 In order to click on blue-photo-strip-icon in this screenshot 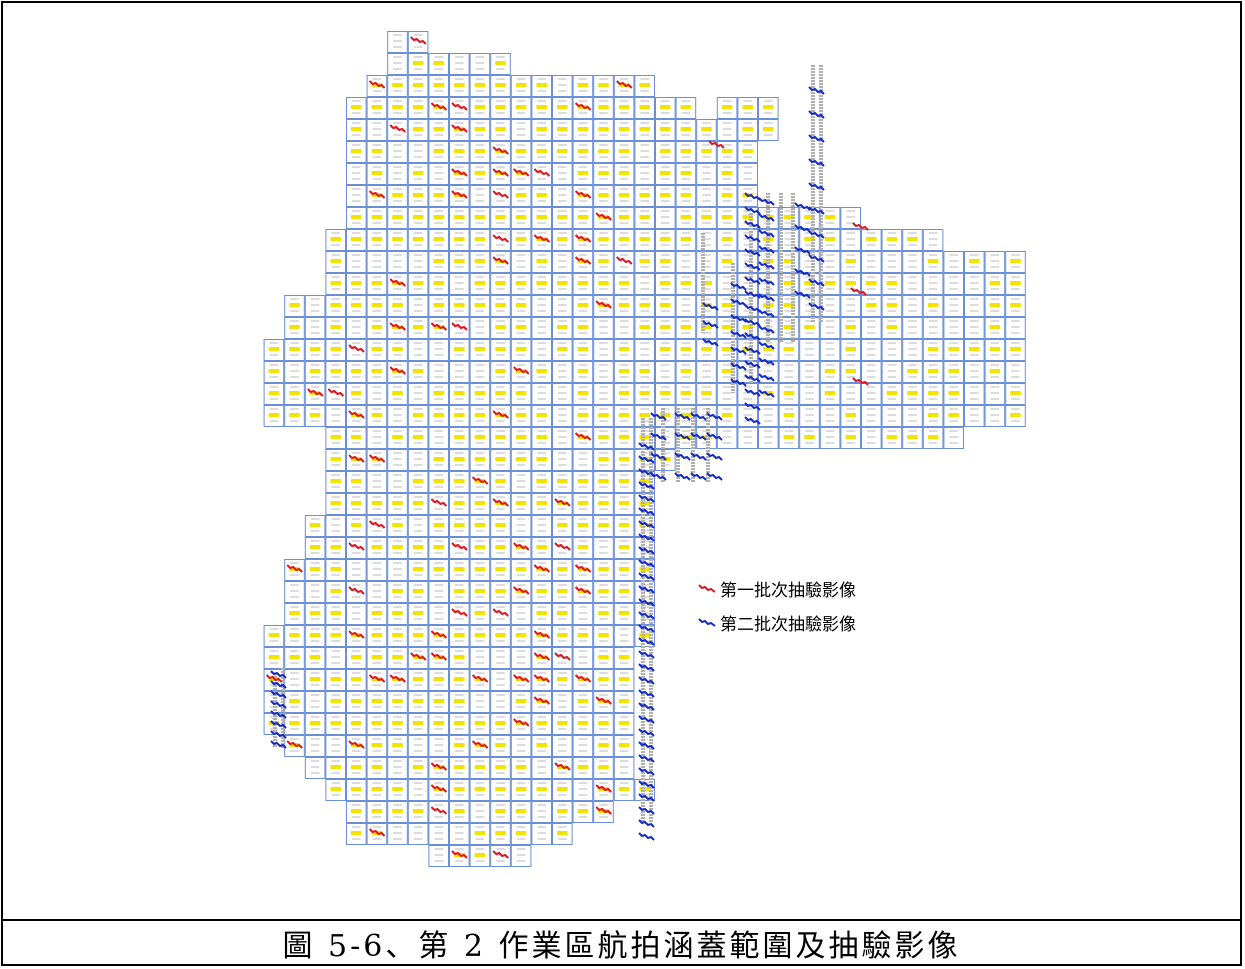, I will do `click(707, 622)`.